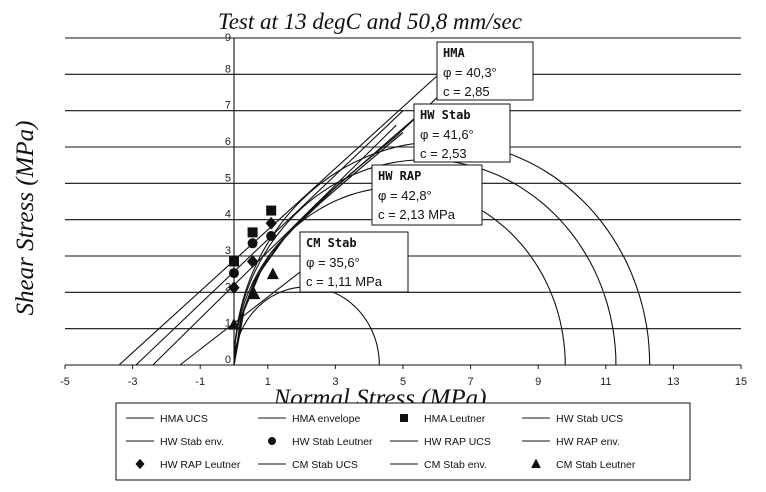  What do you see at coordinates (25, 218) in the screenshot?
I see `y-axis-title: Shear Stress (MPa)` at bounding box center [25, 218].